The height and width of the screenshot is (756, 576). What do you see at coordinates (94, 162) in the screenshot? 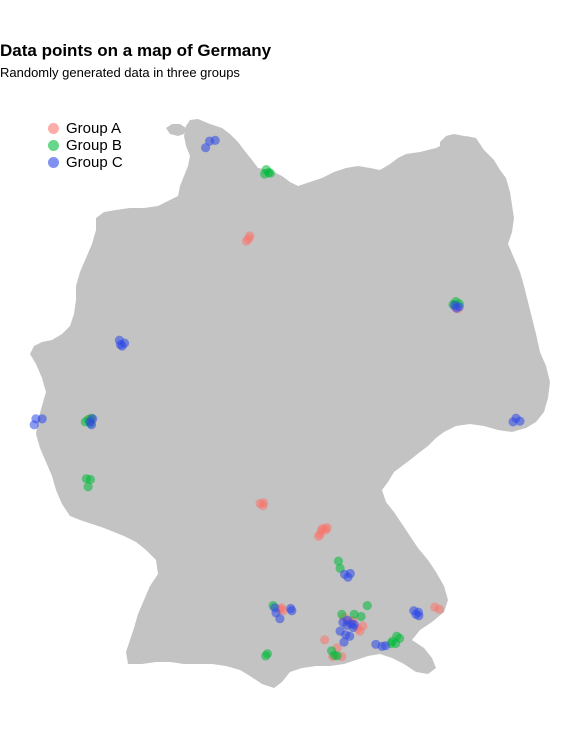
I see `legend-label: Group C` at bounding box center [94, 162].